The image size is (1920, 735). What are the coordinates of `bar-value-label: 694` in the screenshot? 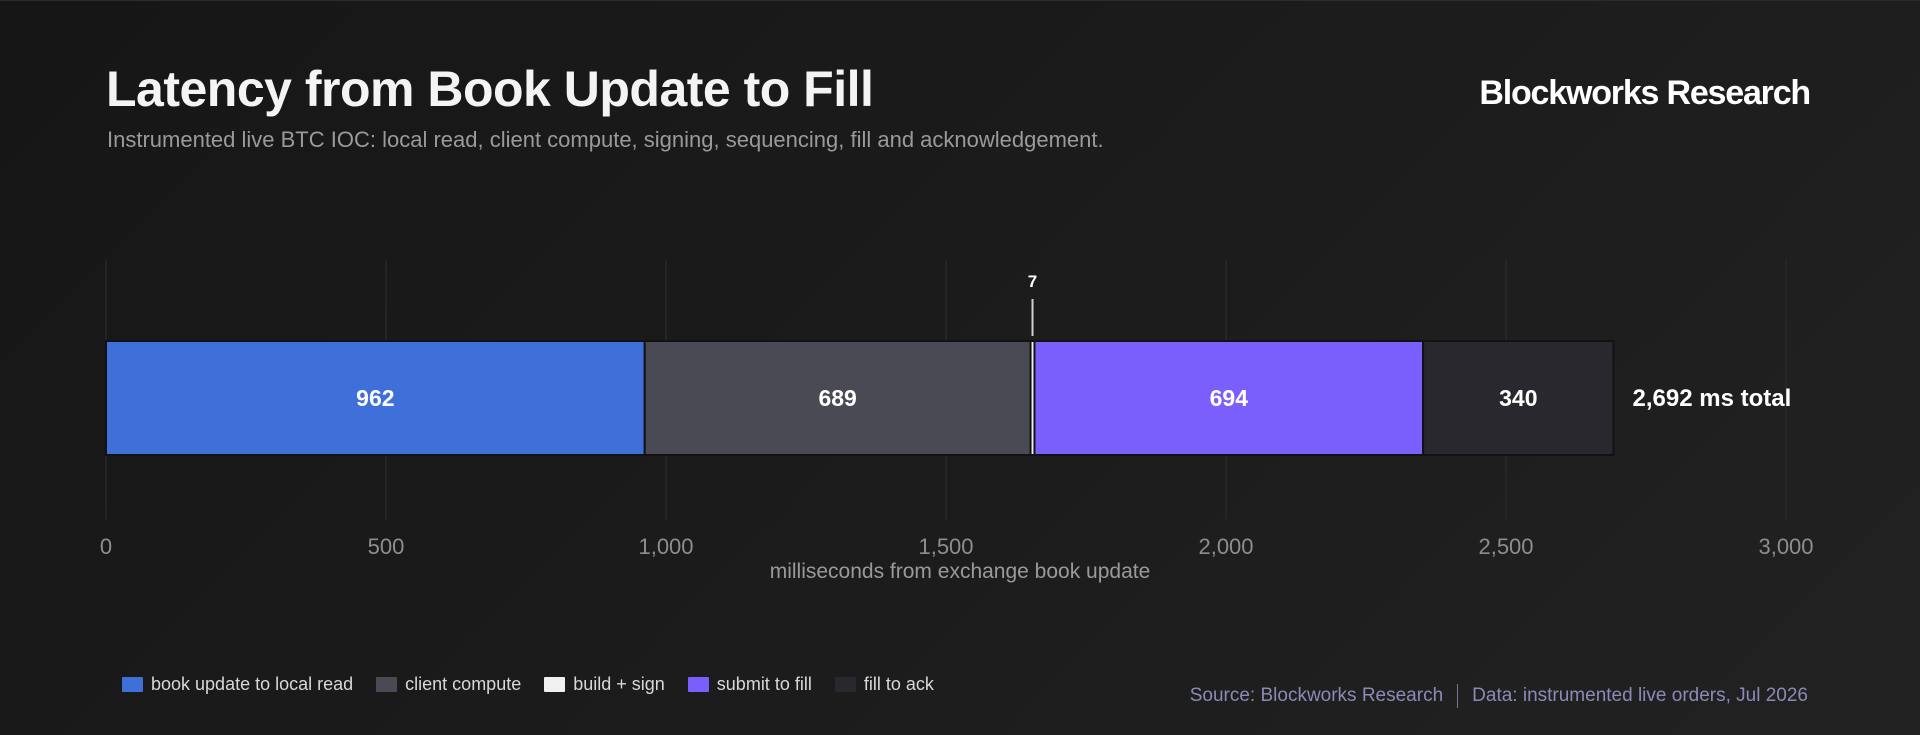 It's located at (1229, 398).